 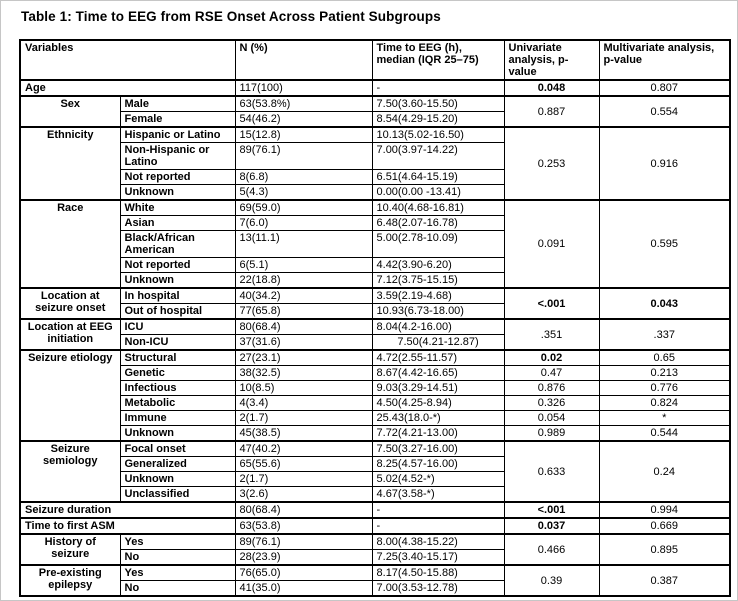 What do you see at coordinates (375, 223) in the screenshot?
I see `row-race-asian: Asian 7(6.0) 6.48(2.07-16.78)` at bounding box center [375, 223].